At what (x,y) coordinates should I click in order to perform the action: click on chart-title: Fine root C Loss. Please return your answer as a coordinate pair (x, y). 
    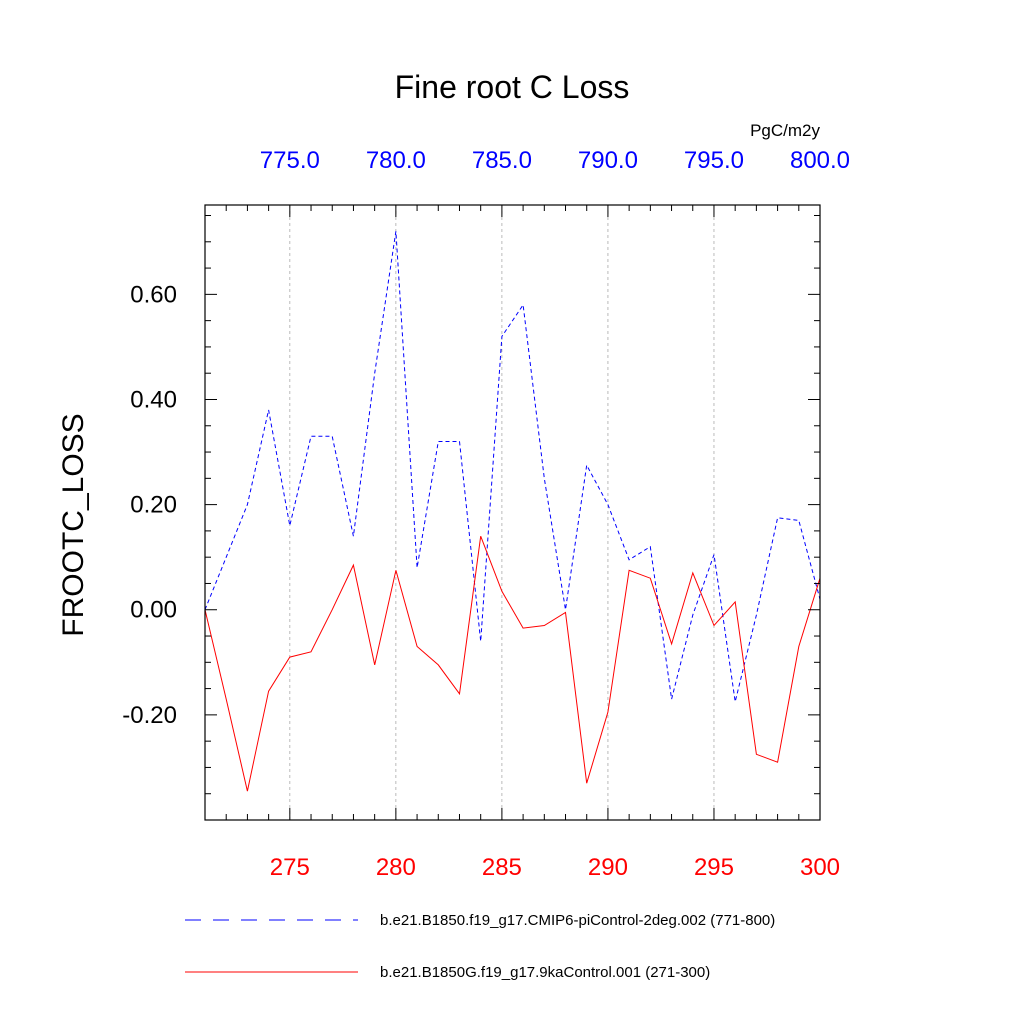
    Looking at the image, I should click on (512, 87).